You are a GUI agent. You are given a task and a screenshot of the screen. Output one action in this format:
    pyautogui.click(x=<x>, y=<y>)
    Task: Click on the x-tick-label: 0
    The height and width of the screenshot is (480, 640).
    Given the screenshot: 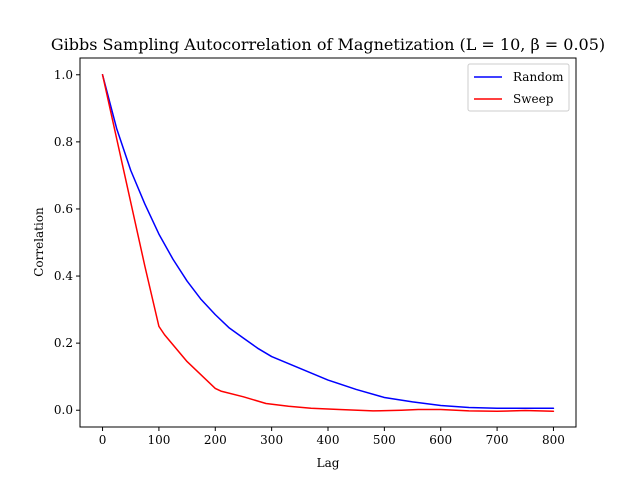 What is the action you would take?
    pyautogui.click(x=103, y=440)
    